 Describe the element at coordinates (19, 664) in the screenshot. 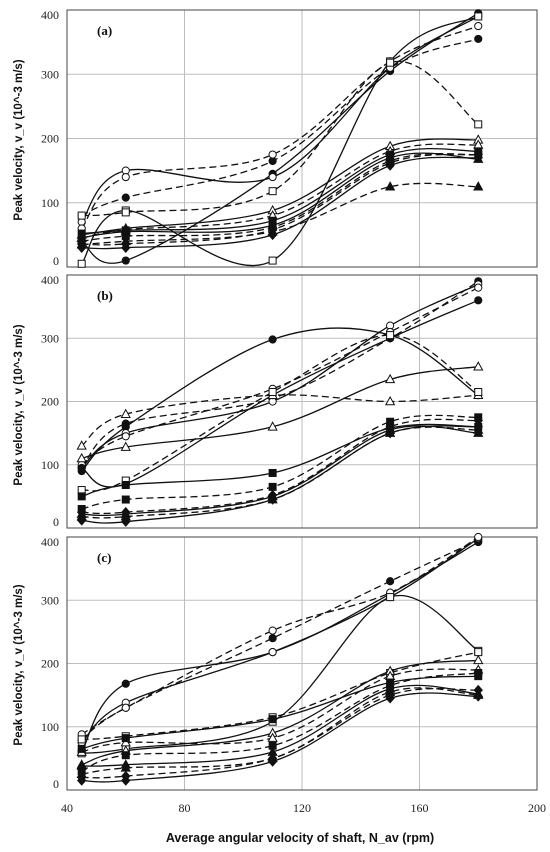

I see `y-axis-label-c: Peak velocity, v_v (10^-3 m/s)` at that location.